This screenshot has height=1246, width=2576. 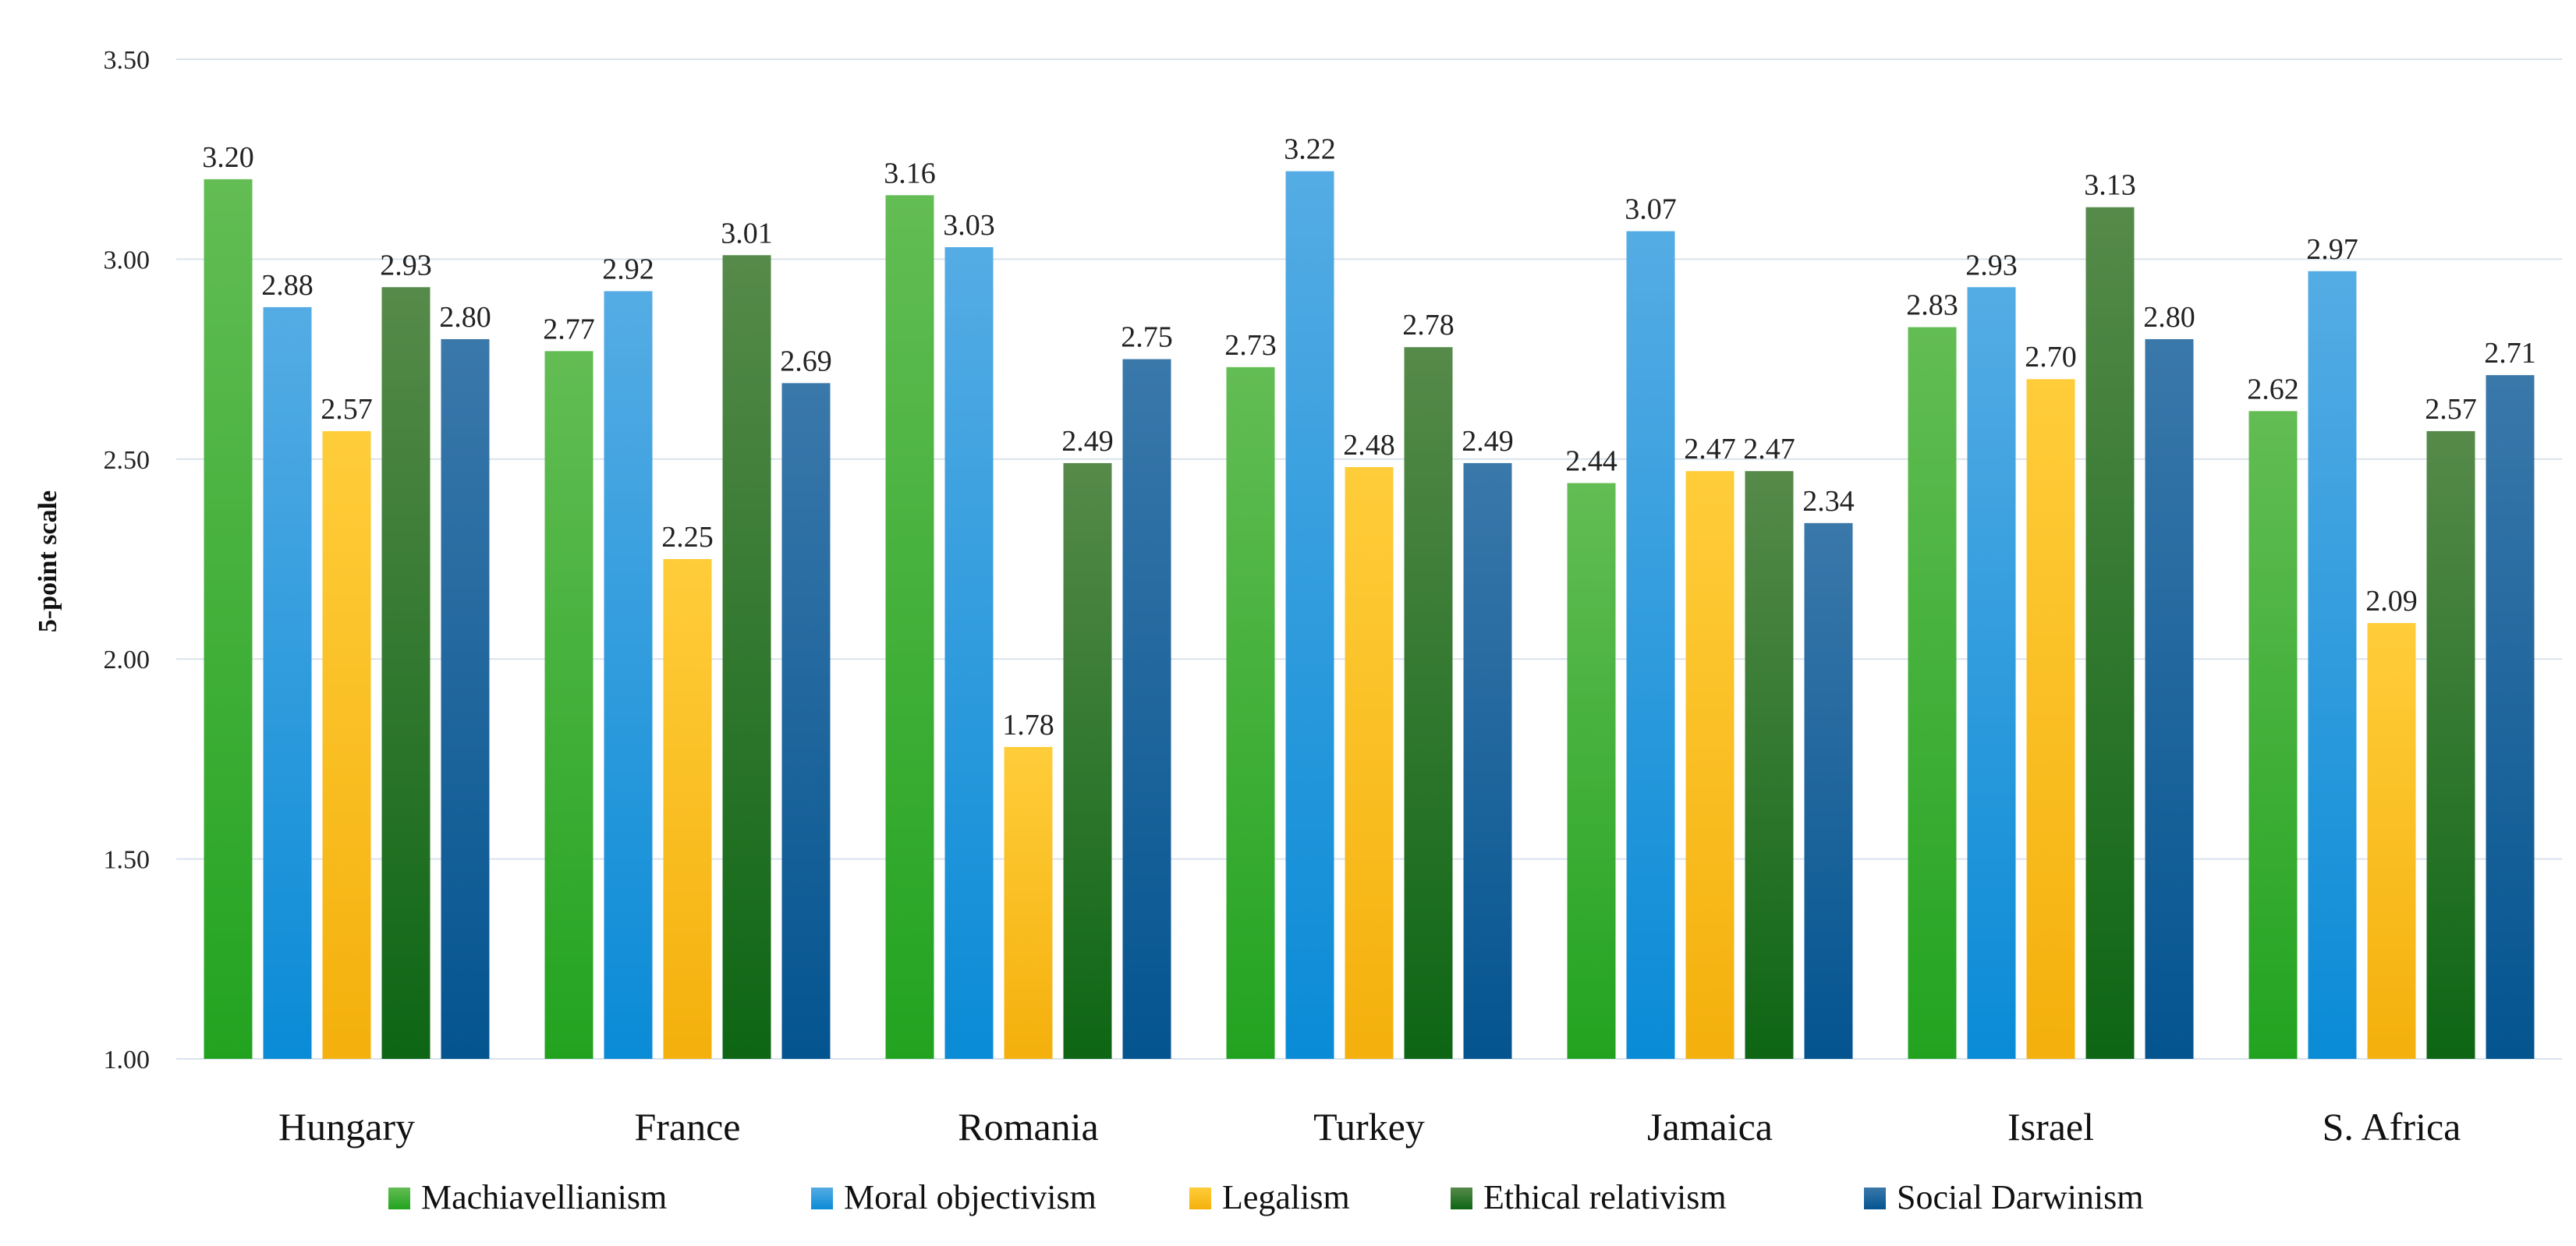 I want to click on bar-machiavellianism-s-africa, so click(x=2273, y=735).